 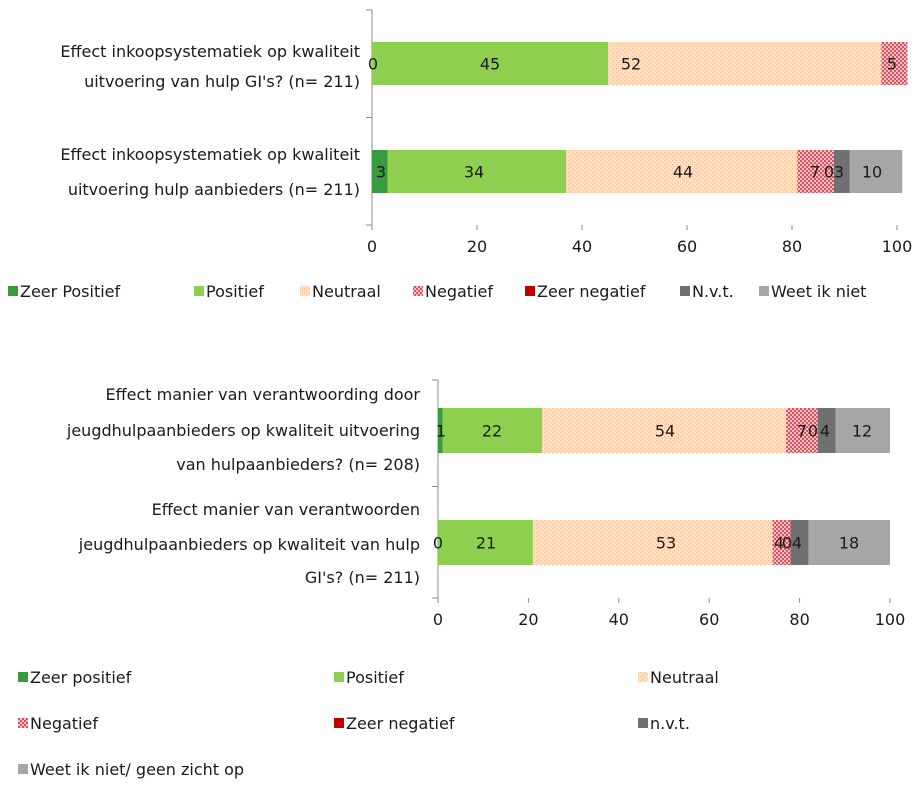 I want to click on data-label: 53, so click(x=666, y=543).